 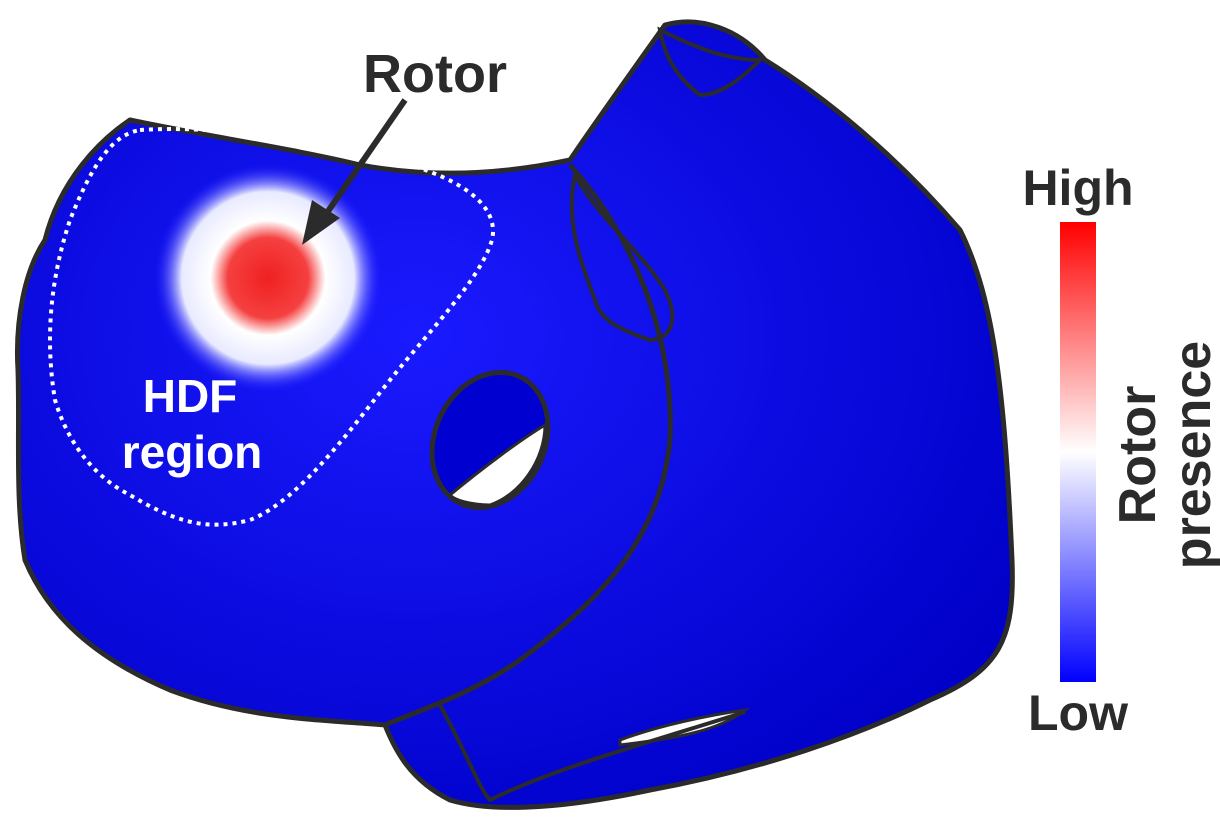 What do you see at coordinates (190, 396) in the screenshot?
I see `hdf-label: HDF` at bounding box center [190, 396].